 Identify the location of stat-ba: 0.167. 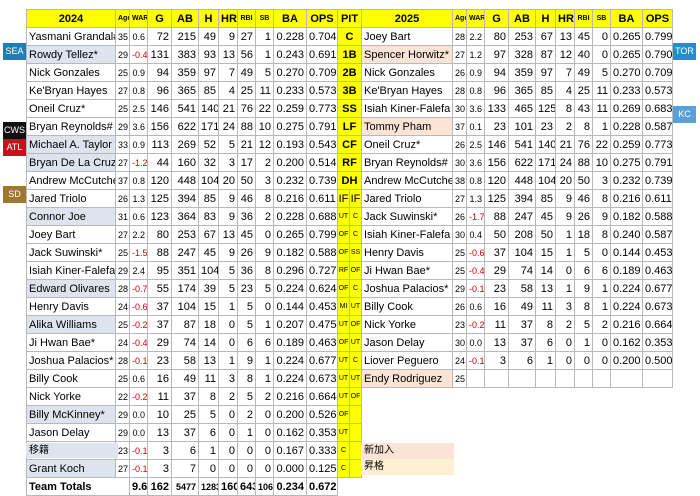
(290, 450).